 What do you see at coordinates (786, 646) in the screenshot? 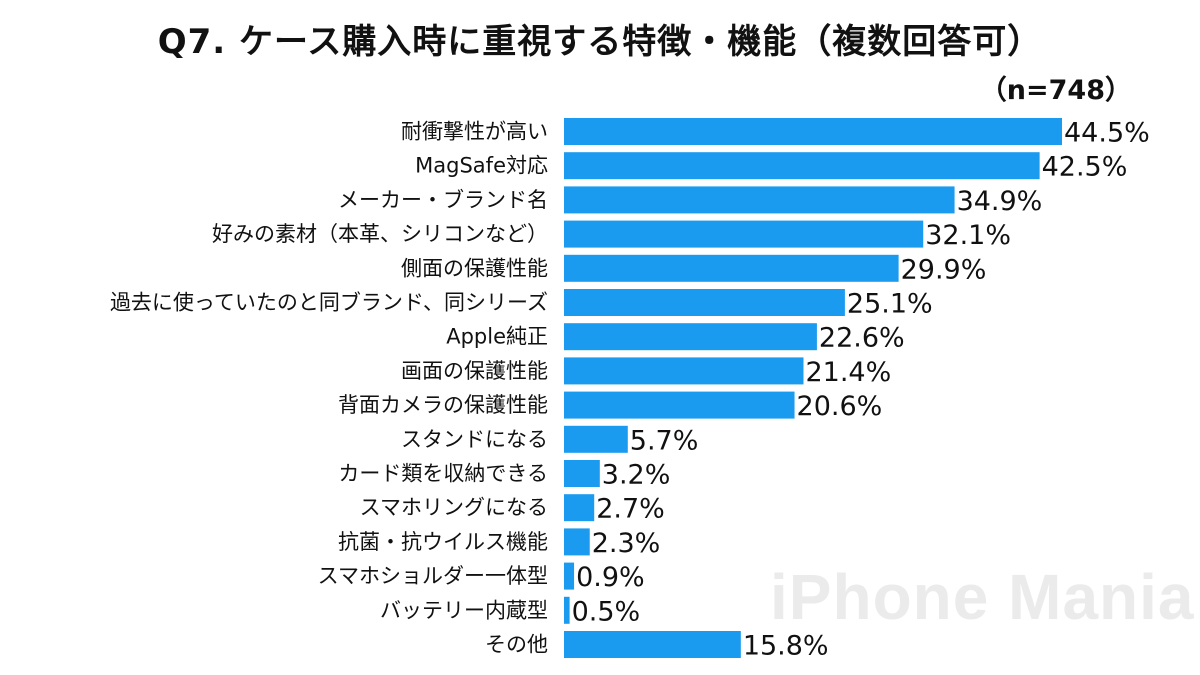
I see `value-label: 15.8%` at bounding box center [786, 646].